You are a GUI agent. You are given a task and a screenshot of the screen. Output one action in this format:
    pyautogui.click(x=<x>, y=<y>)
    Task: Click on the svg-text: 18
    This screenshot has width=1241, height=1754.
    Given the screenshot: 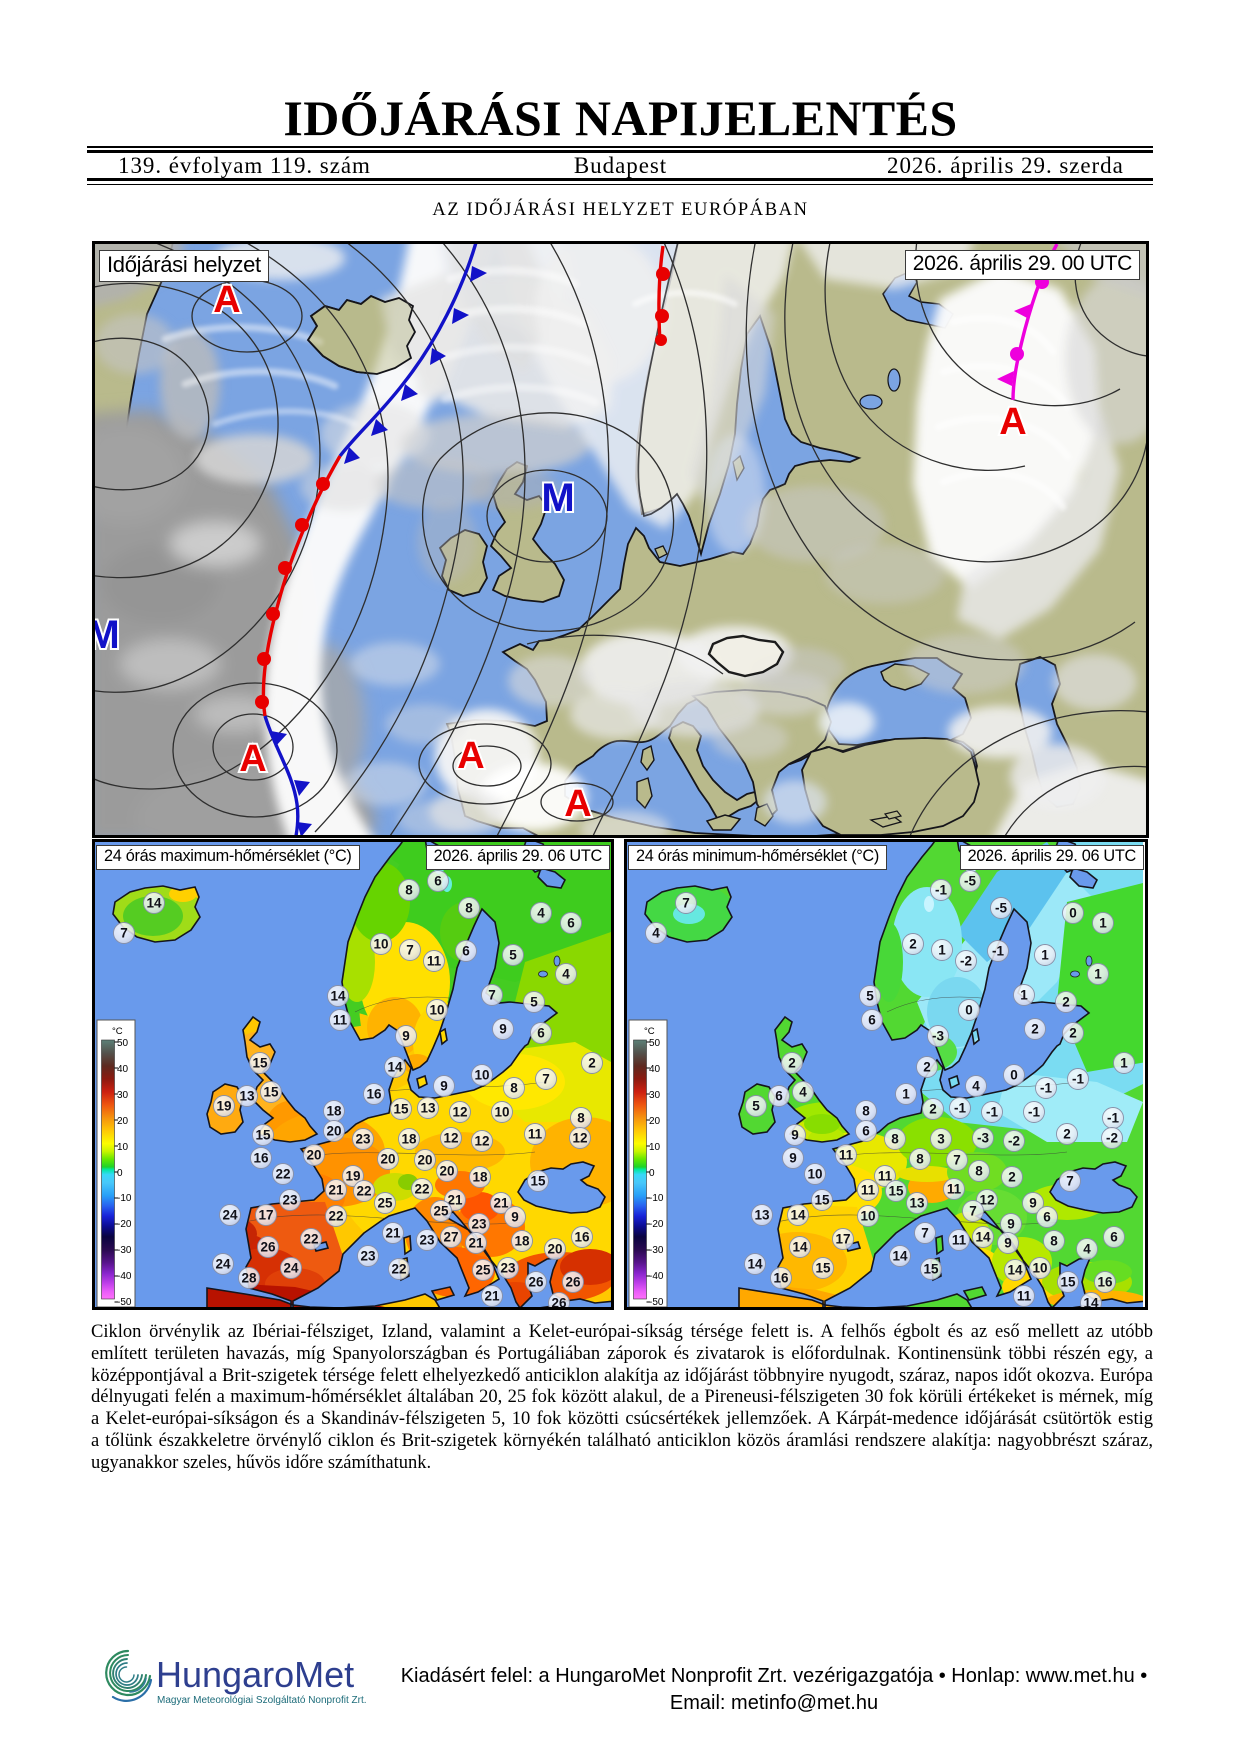 What is the action you would take?
    pyautogui.click(x=409, y=1139)
    